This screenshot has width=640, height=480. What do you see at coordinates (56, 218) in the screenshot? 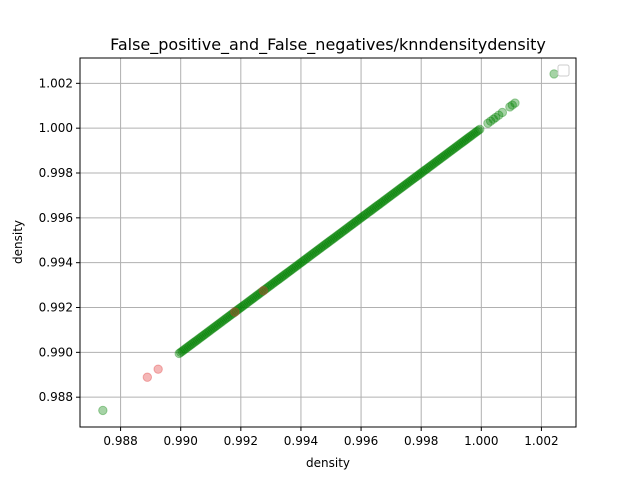
I see `y-tick-label: 0.996` at bounding box center [56, 218].